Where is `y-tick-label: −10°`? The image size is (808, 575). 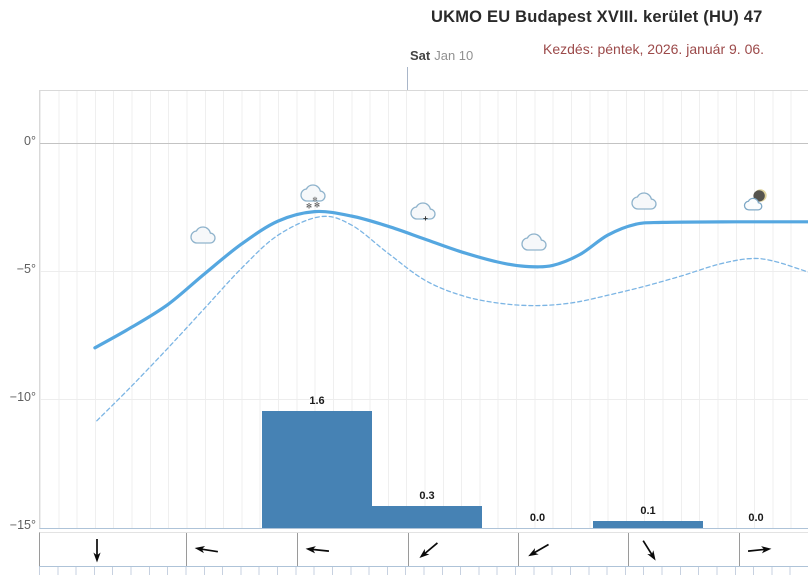
y-tick-label: −10° is located at coordinates (22, 397).